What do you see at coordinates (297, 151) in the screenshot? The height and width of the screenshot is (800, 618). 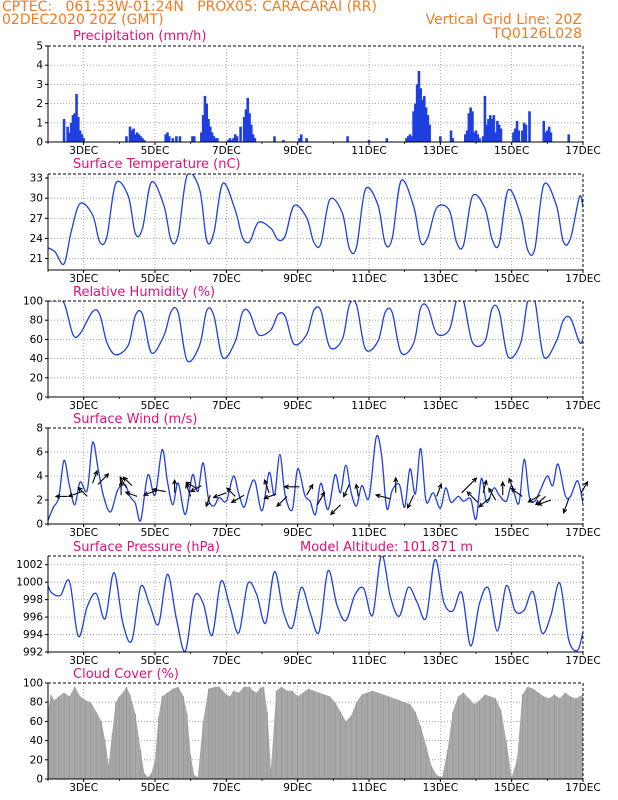 I see `precip-xtick-label: 9DEC` at bounding box center [297, 151].